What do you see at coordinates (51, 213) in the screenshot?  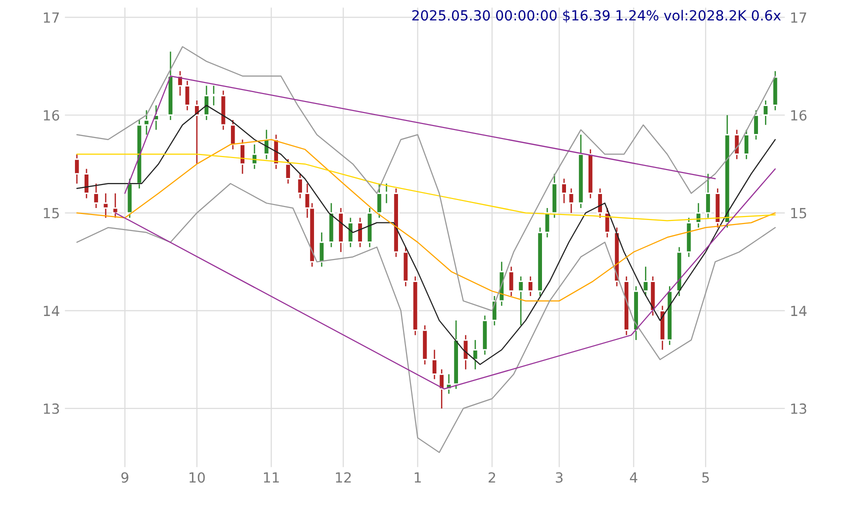 I see `y-tick-label: 15` at bounding box center [51, 213].